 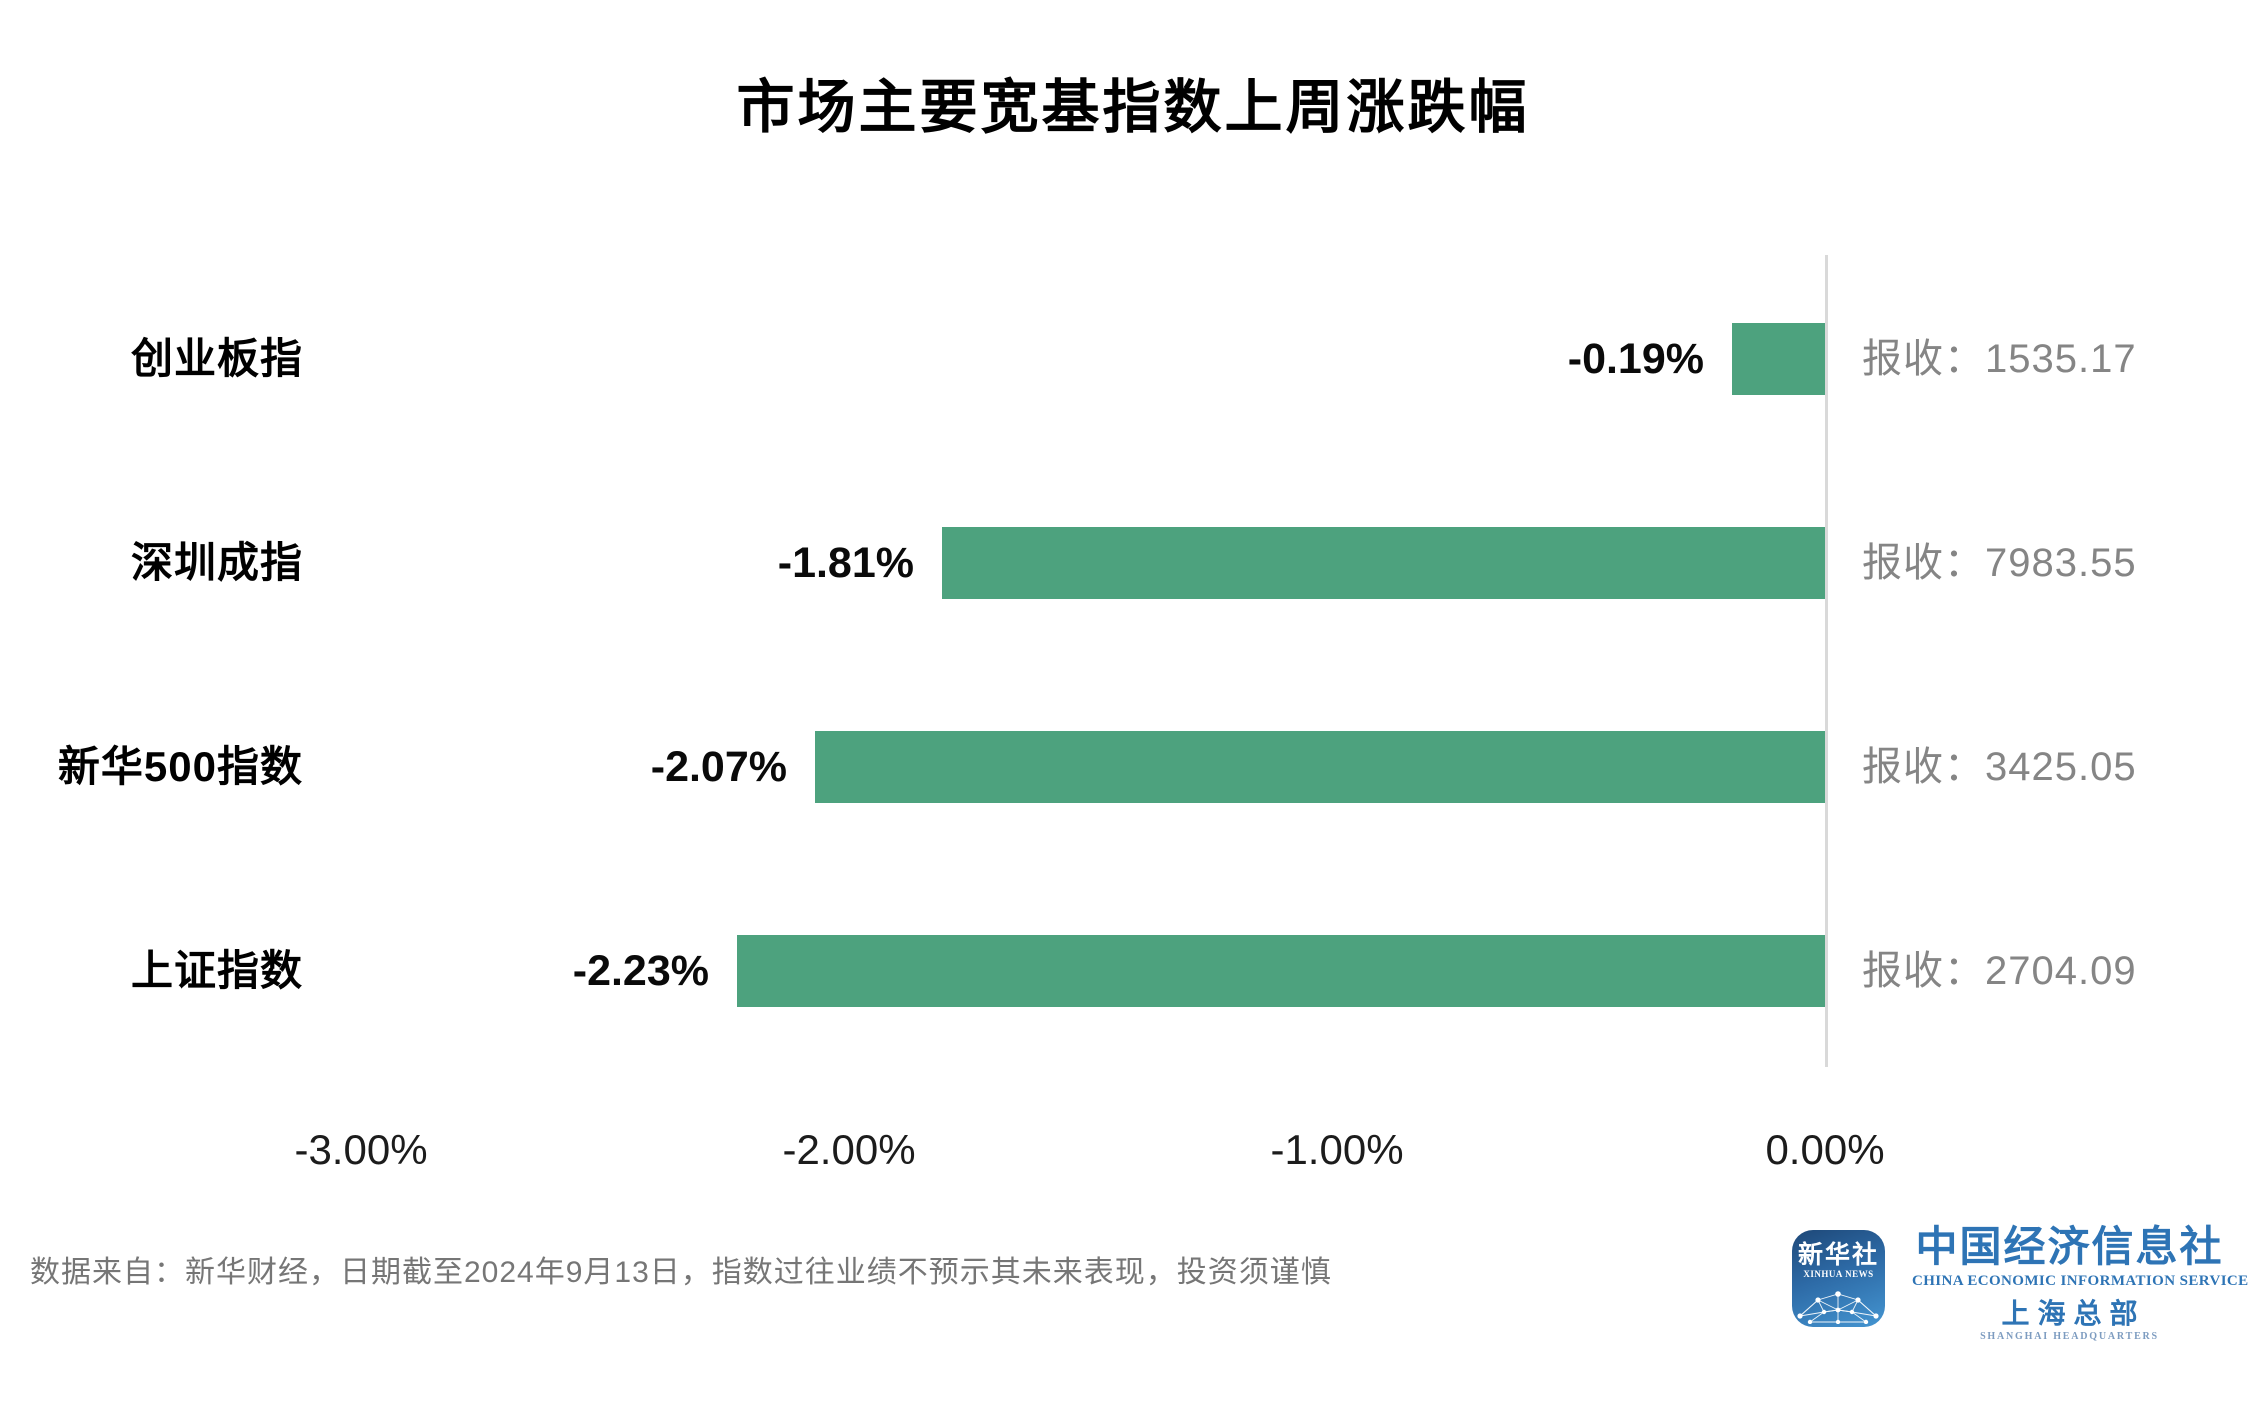 I want to click on category-label: 创业板指, so click(x=216, y=358).